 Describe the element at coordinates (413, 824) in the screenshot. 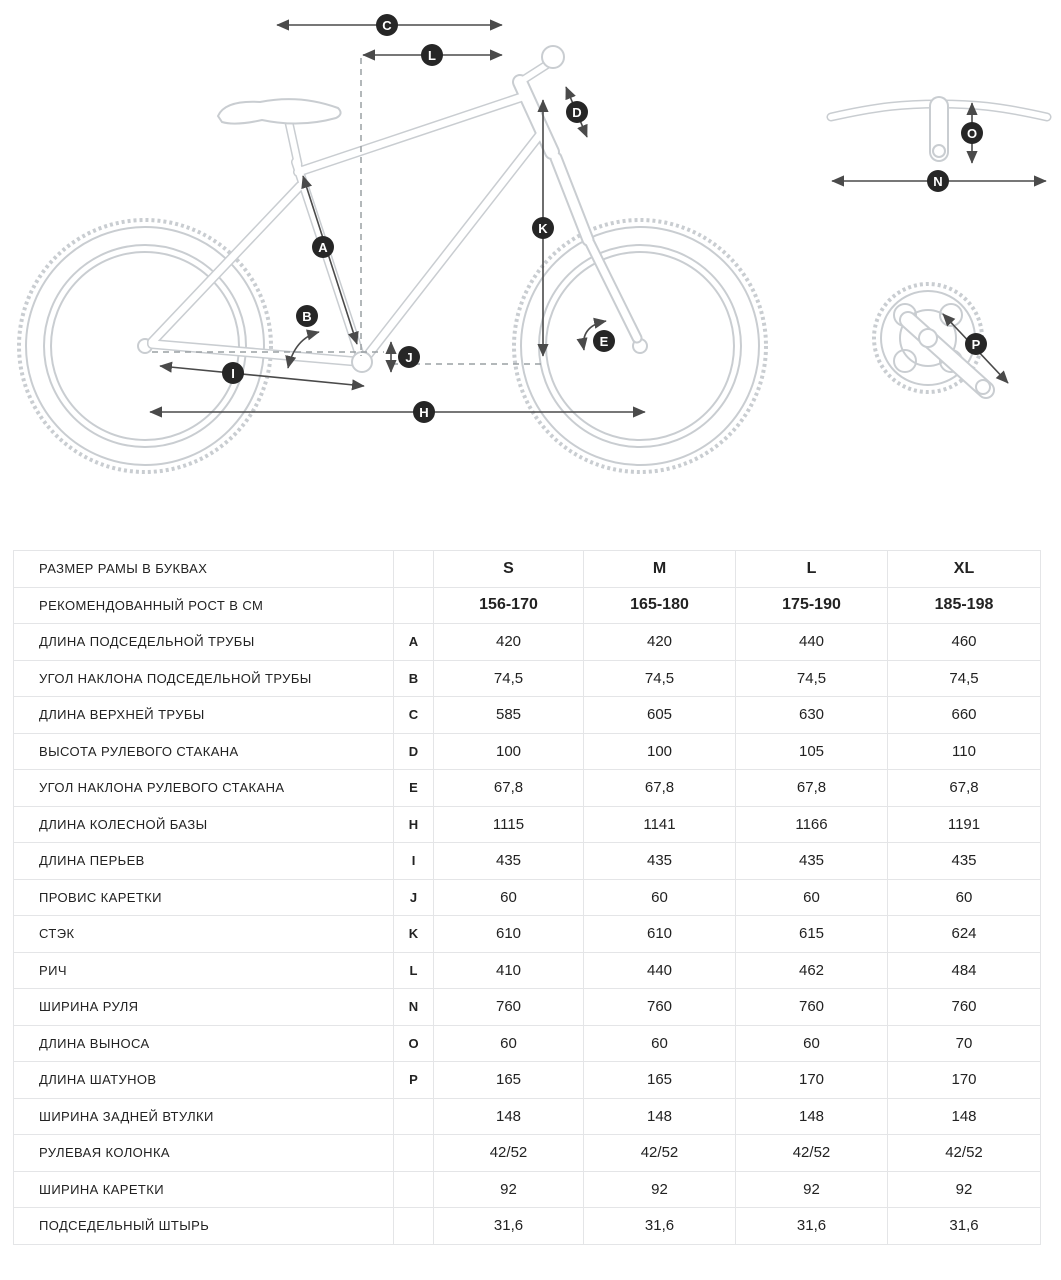

I see `row-dimension-letter: H` at that location.